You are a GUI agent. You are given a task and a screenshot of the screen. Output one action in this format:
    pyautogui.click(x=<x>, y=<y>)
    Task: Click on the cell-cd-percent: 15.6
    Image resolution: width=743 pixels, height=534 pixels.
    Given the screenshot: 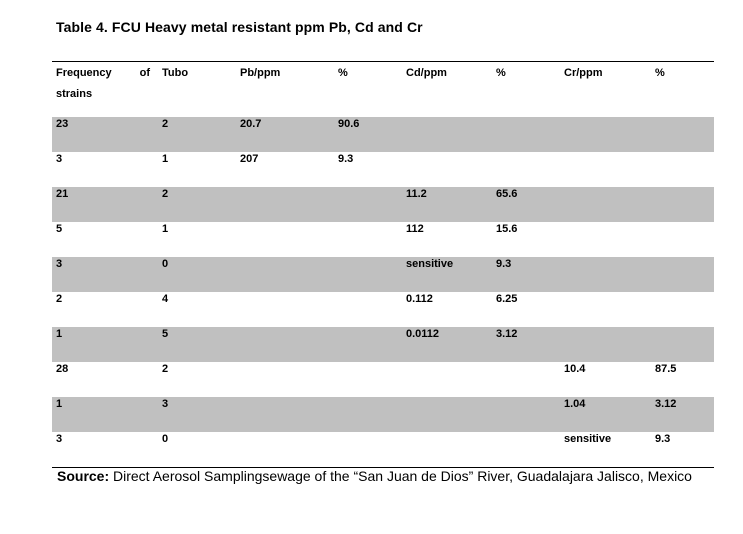 What is the action you would take?
    pyautogui.click(x=507, y=229)
    